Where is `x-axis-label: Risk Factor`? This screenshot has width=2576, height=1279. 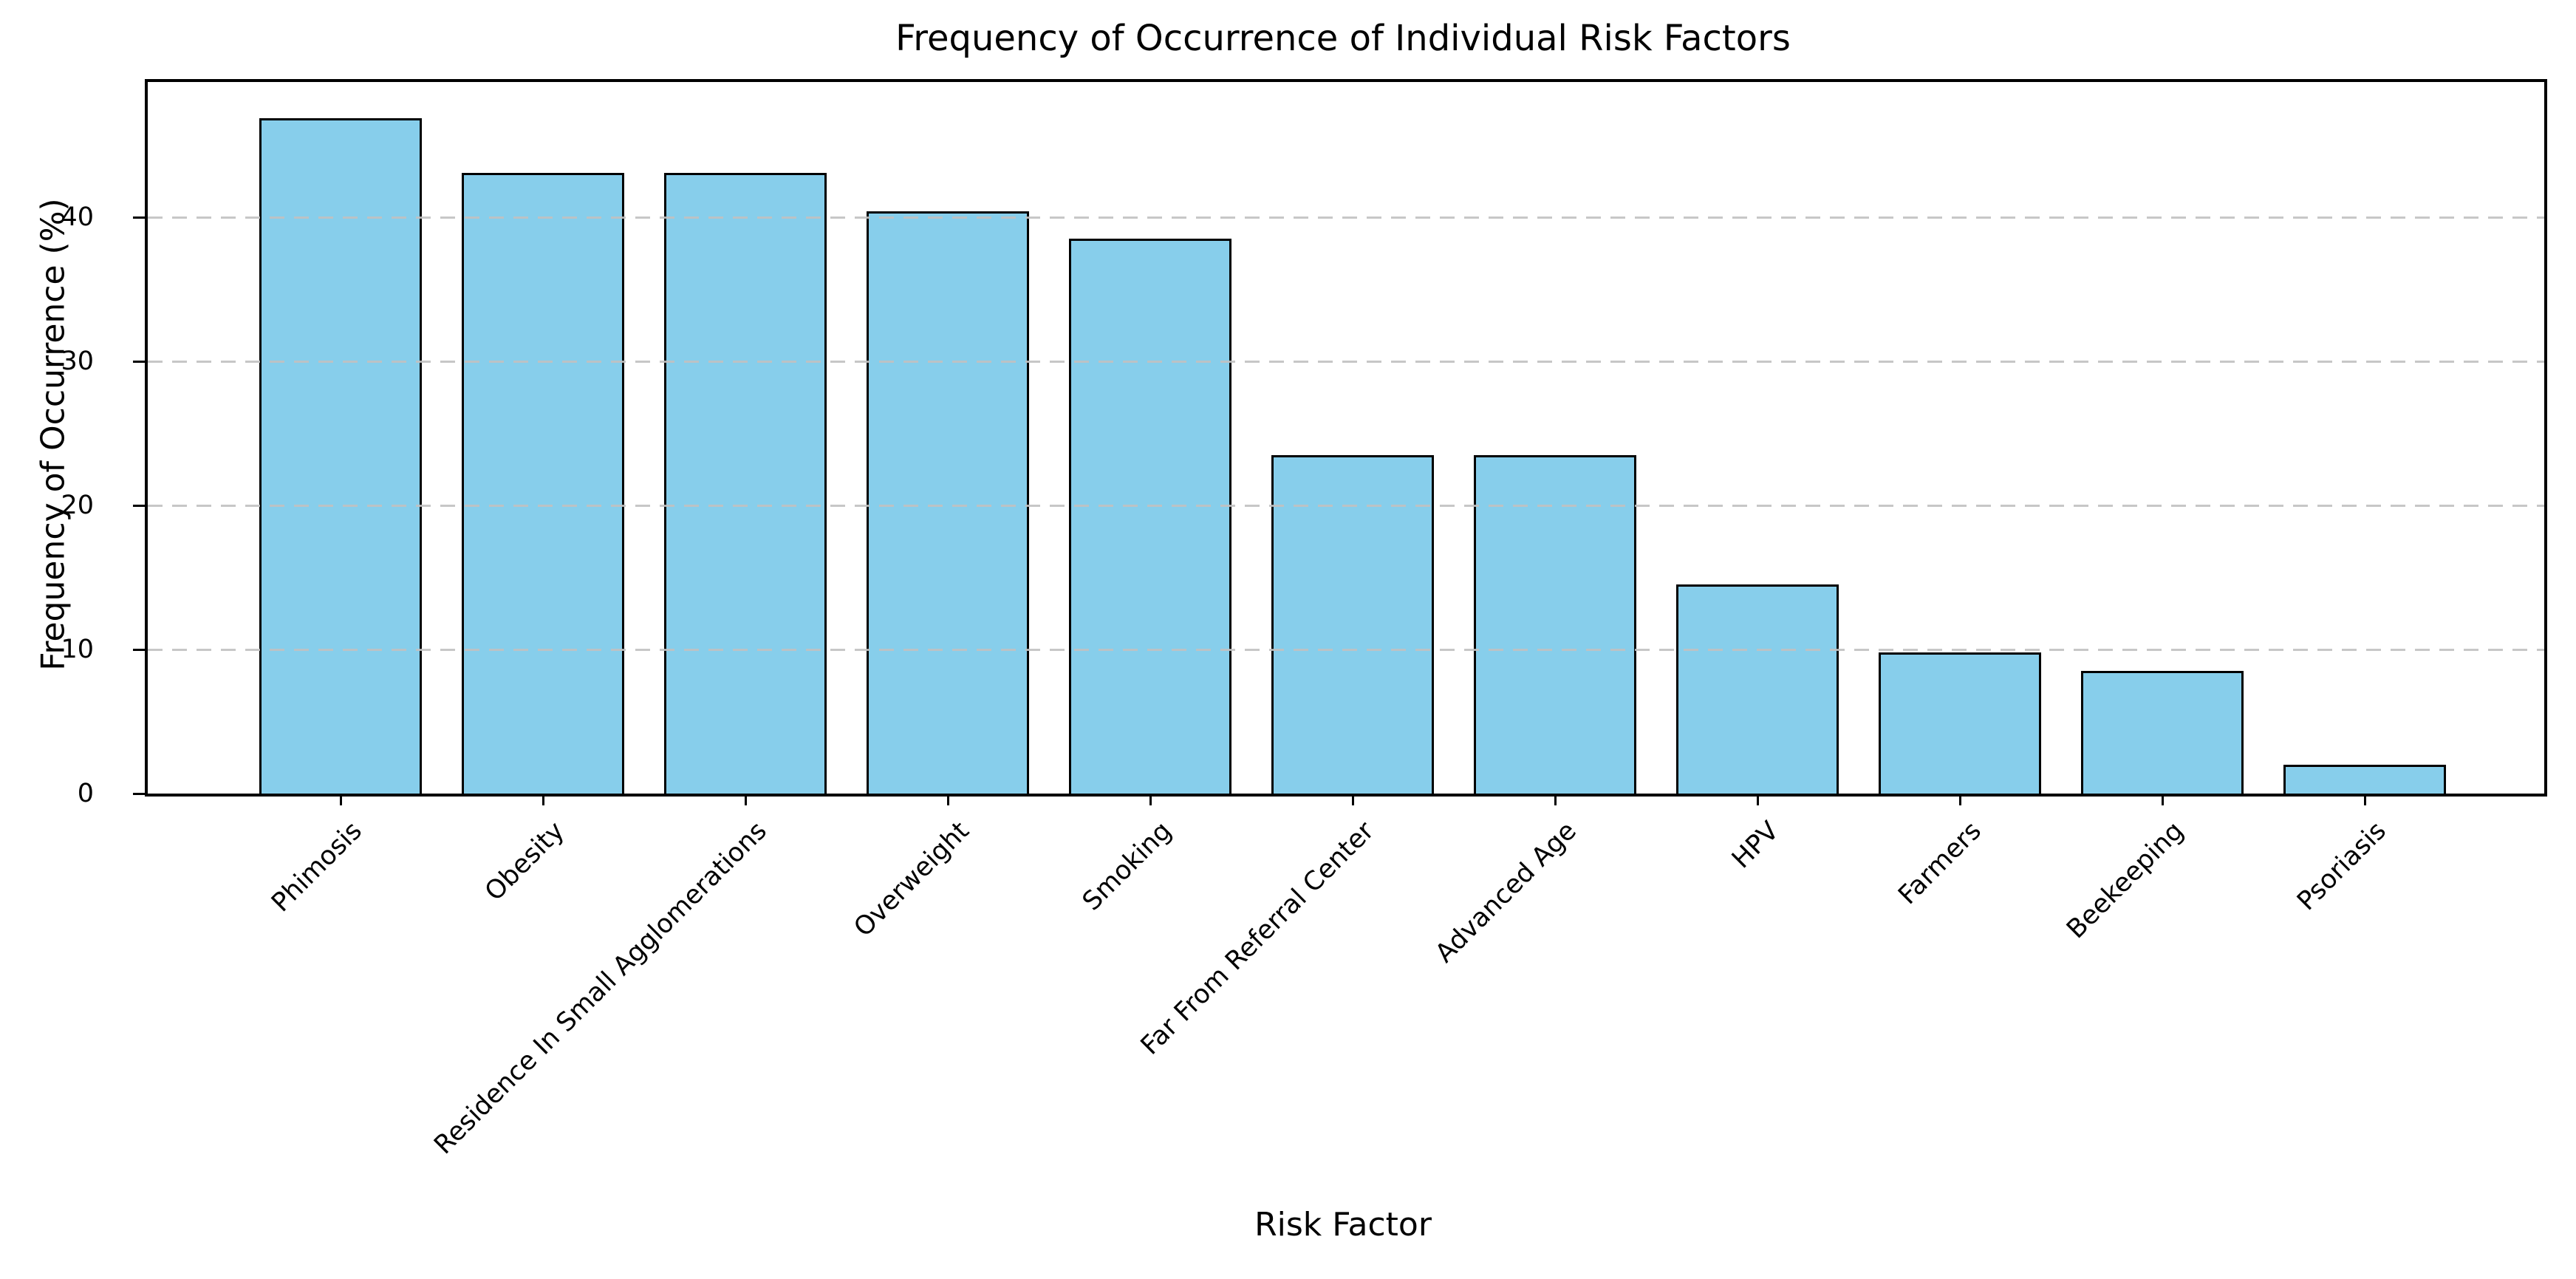
x-axis-label: Risk Factor is located at coordinates (1343, 1225).